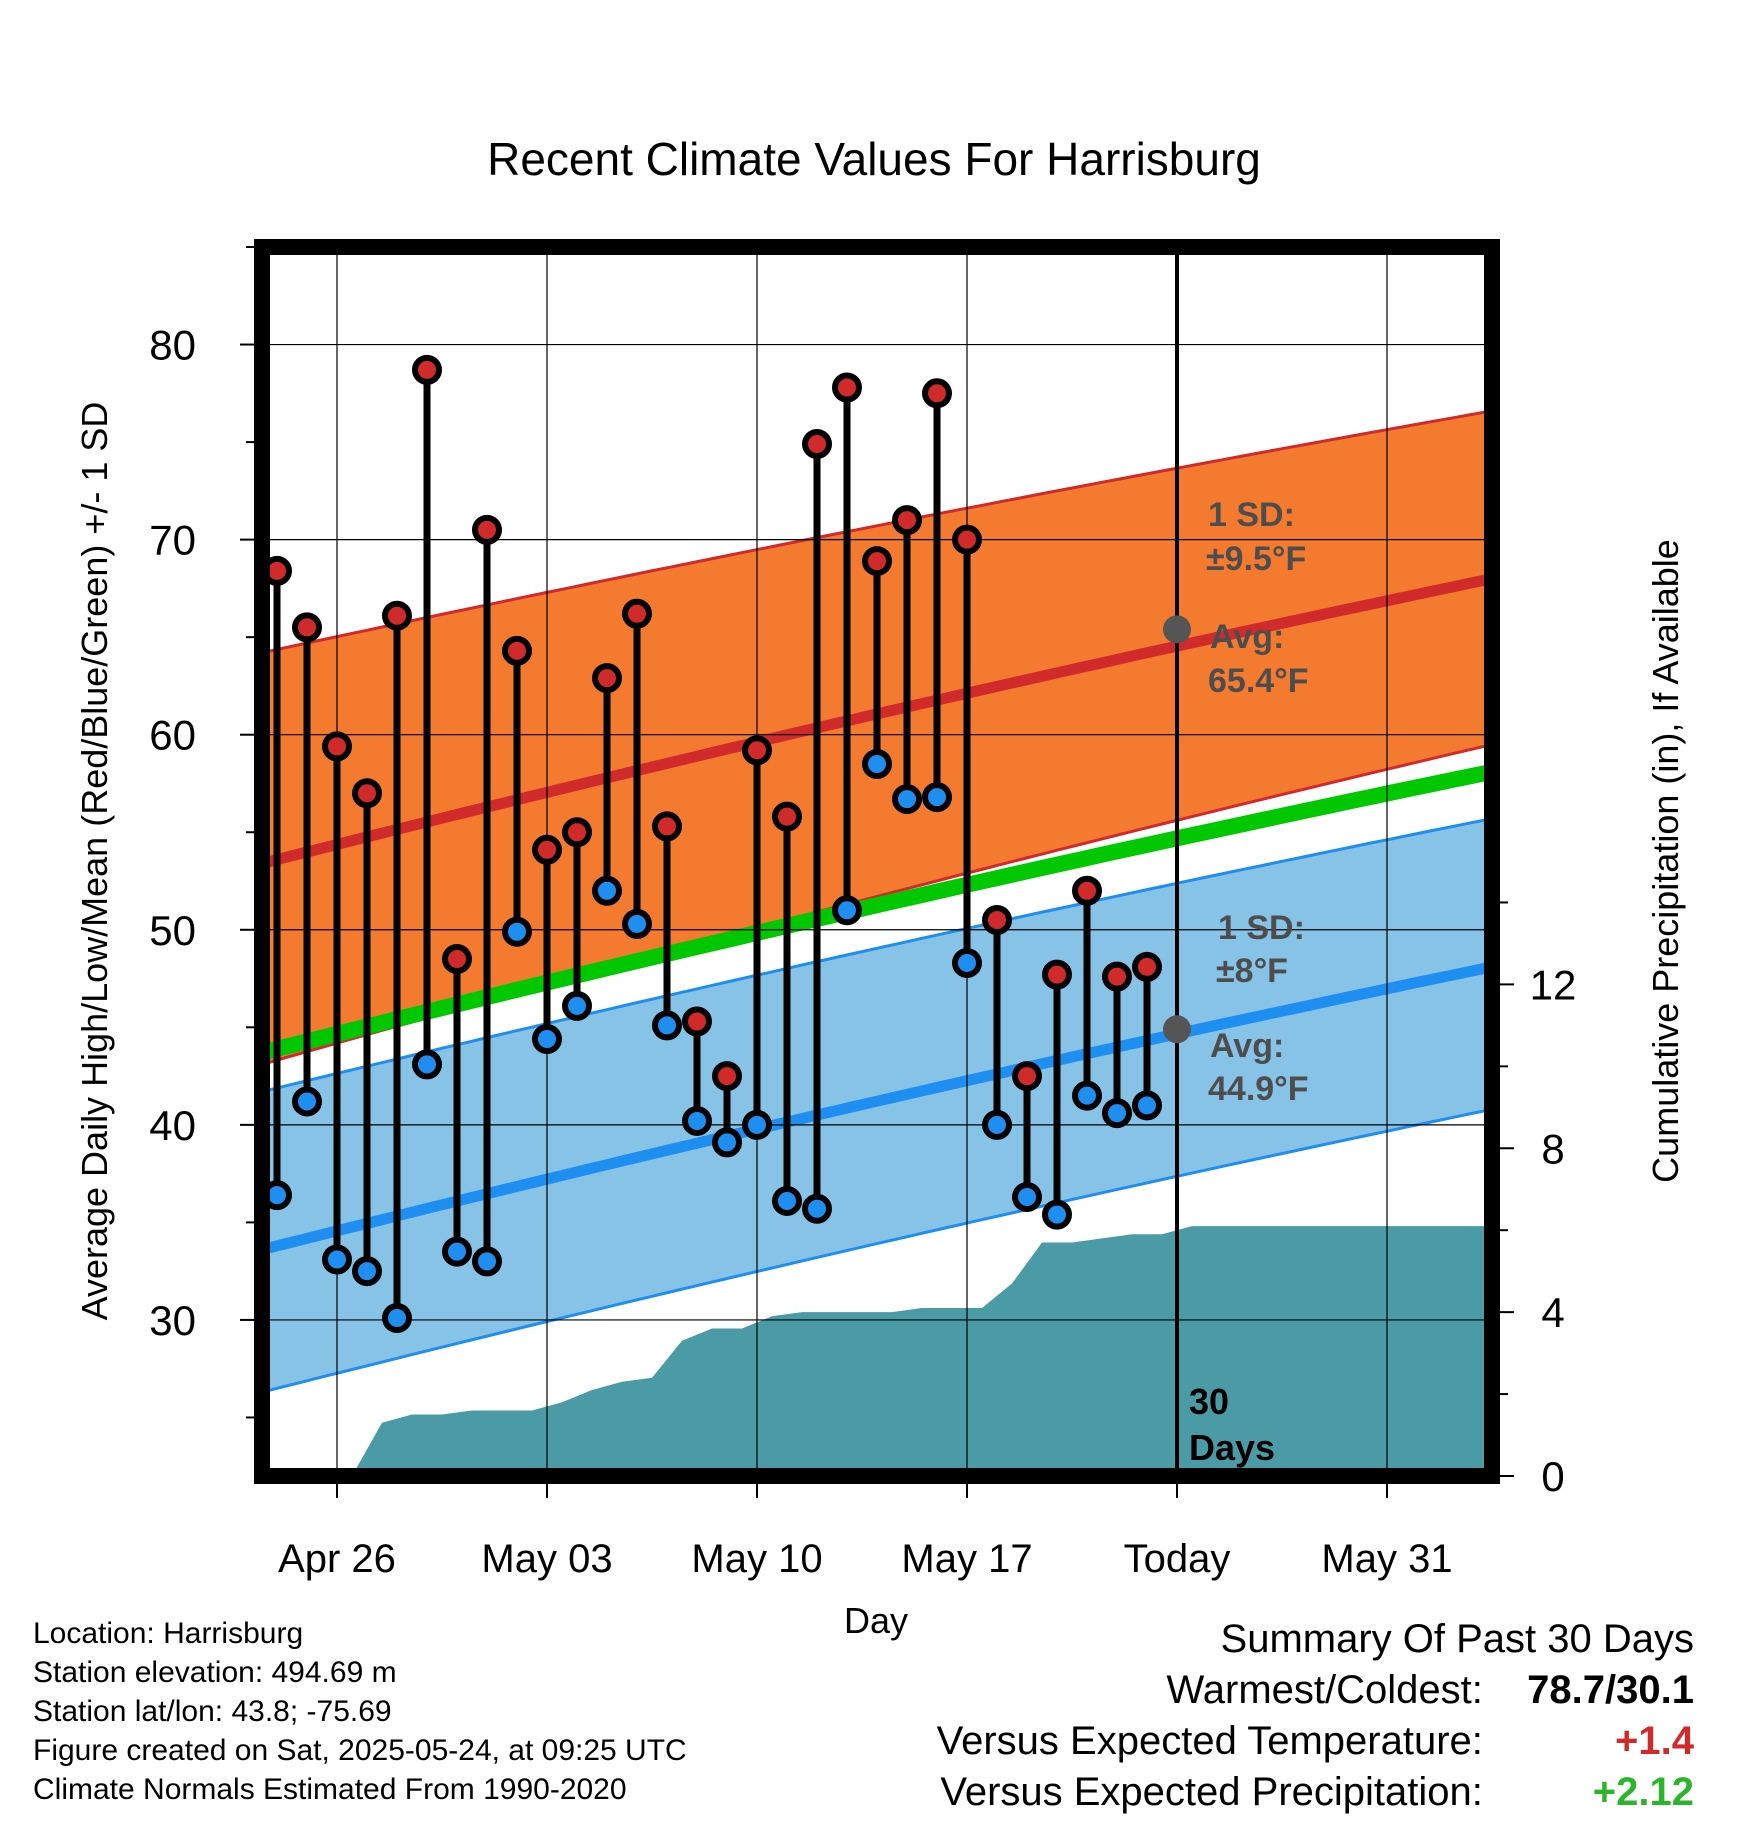  What do you see at coordinates (1386, 1559) in the screenshot?
I see `x-tick-label: May 31` at bounding box center [1386, 1559].